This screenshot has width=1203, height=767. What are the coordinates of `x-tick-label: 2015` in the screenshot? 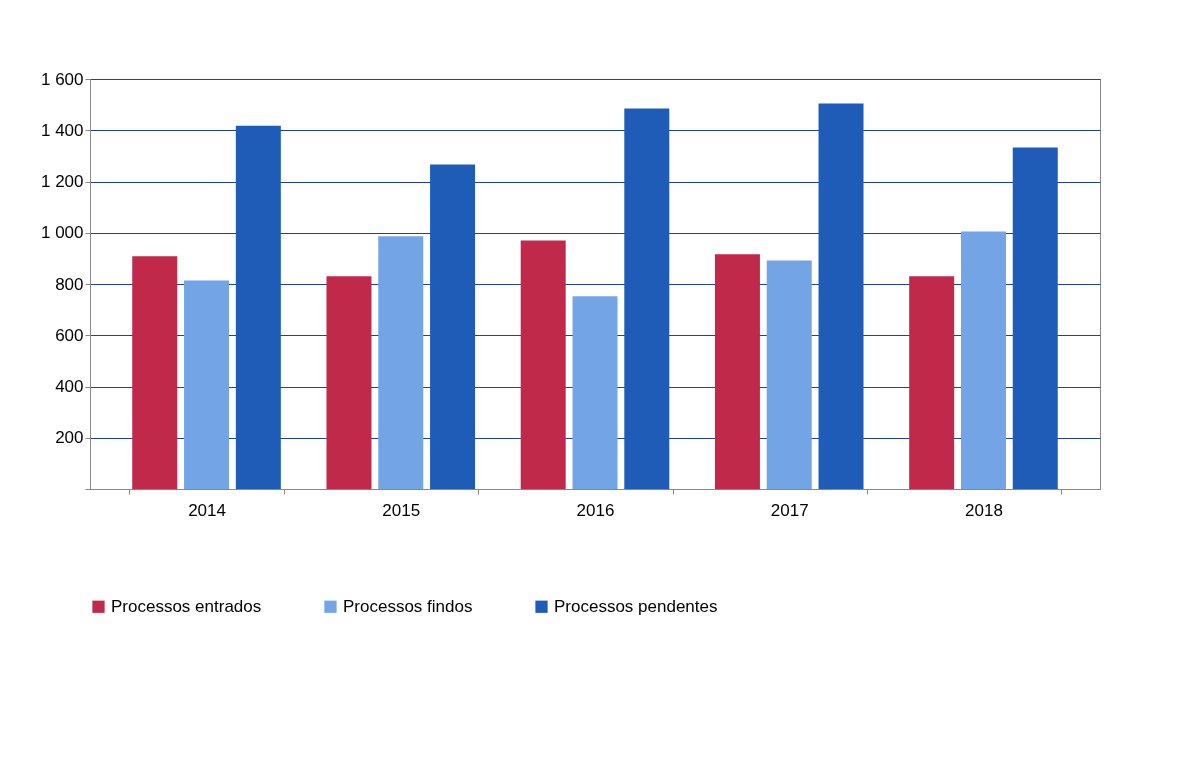 It's located at (401, 510).